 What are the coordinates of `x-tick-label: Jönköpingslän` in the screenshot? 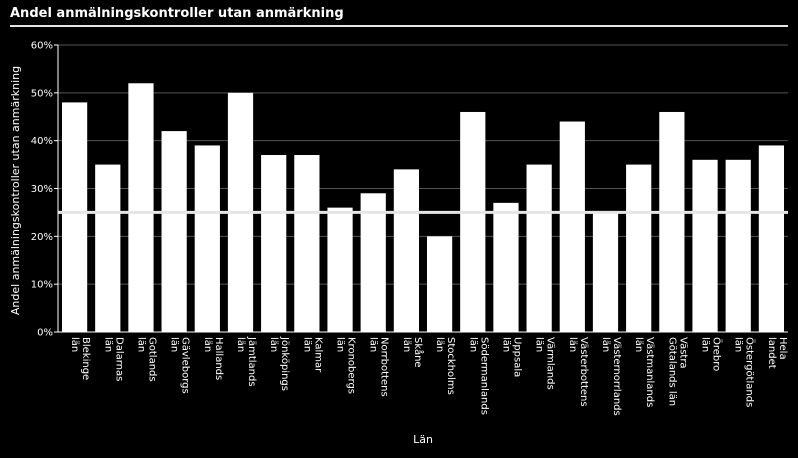 It's located at (279, 363).